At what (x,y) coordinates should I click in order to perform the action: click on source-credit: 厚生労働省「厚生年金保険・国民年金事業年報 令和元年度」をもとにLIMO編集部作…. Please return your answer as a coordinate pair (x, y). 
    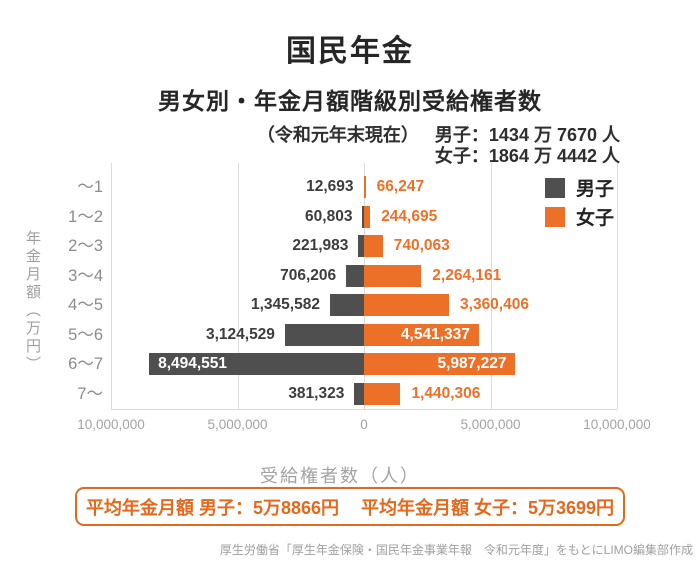
    Looking at the image, I should click on (456, 550).